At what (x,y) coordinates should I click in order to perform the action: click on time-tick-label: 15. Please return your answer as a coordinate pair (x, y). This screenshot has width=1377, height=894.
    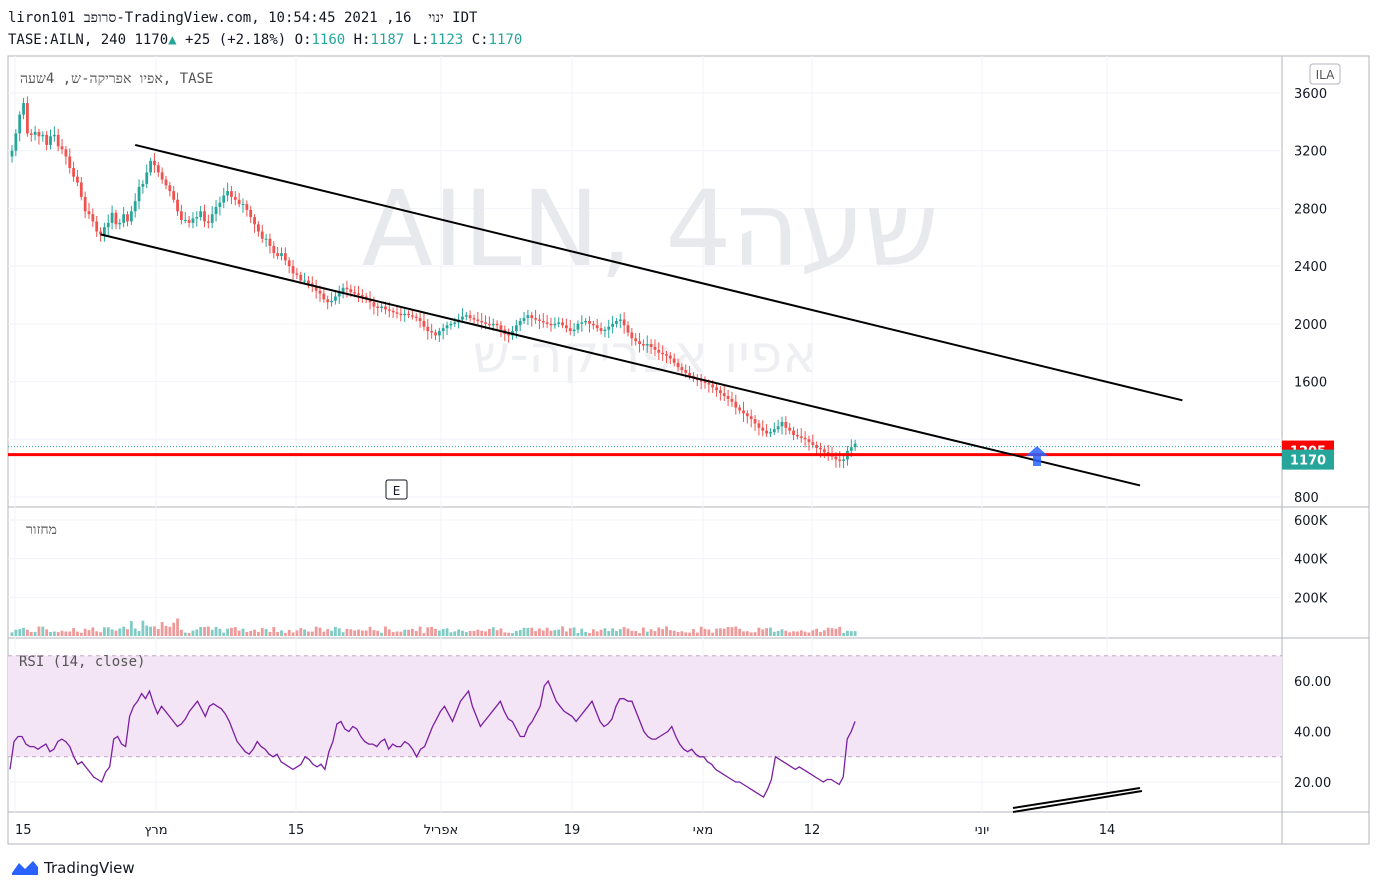
    Looking at the image, I should click on (23, 830).